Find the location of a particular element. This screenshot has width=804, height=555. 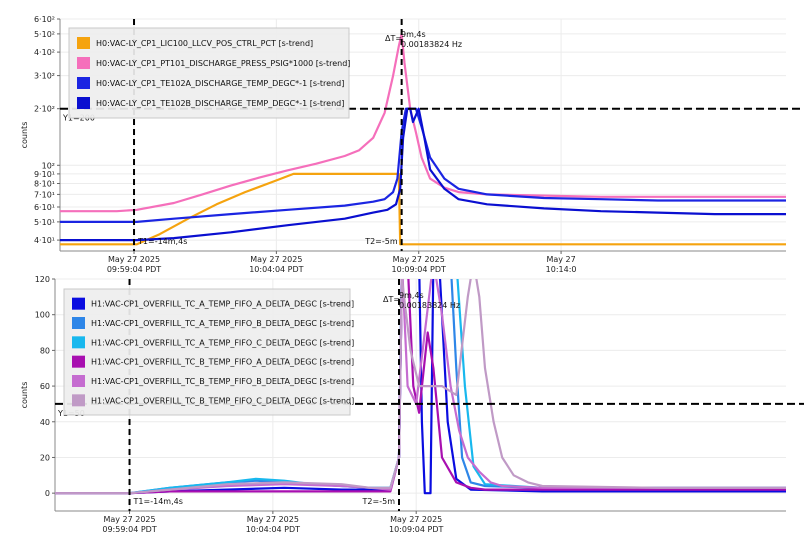

y-tick-label: 9·10¹ is located at coordinates (44, 174).